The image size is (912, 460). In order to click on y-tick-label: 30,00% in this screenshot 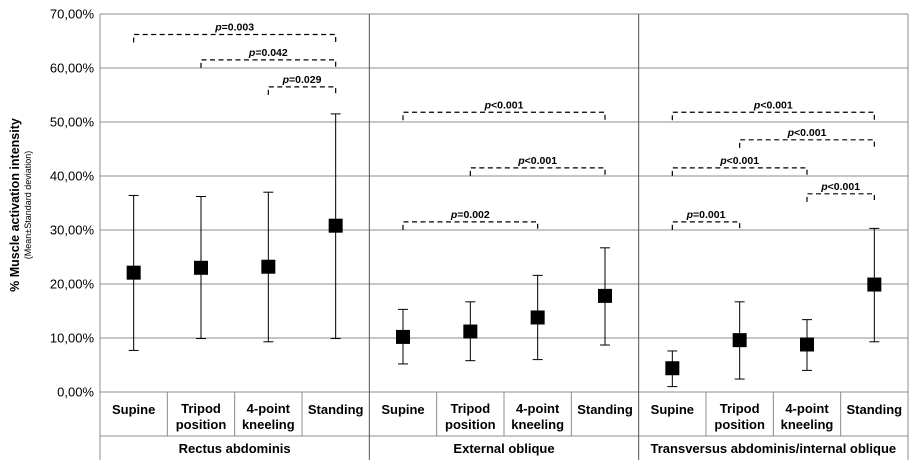, I will do `click(72, 230)`.